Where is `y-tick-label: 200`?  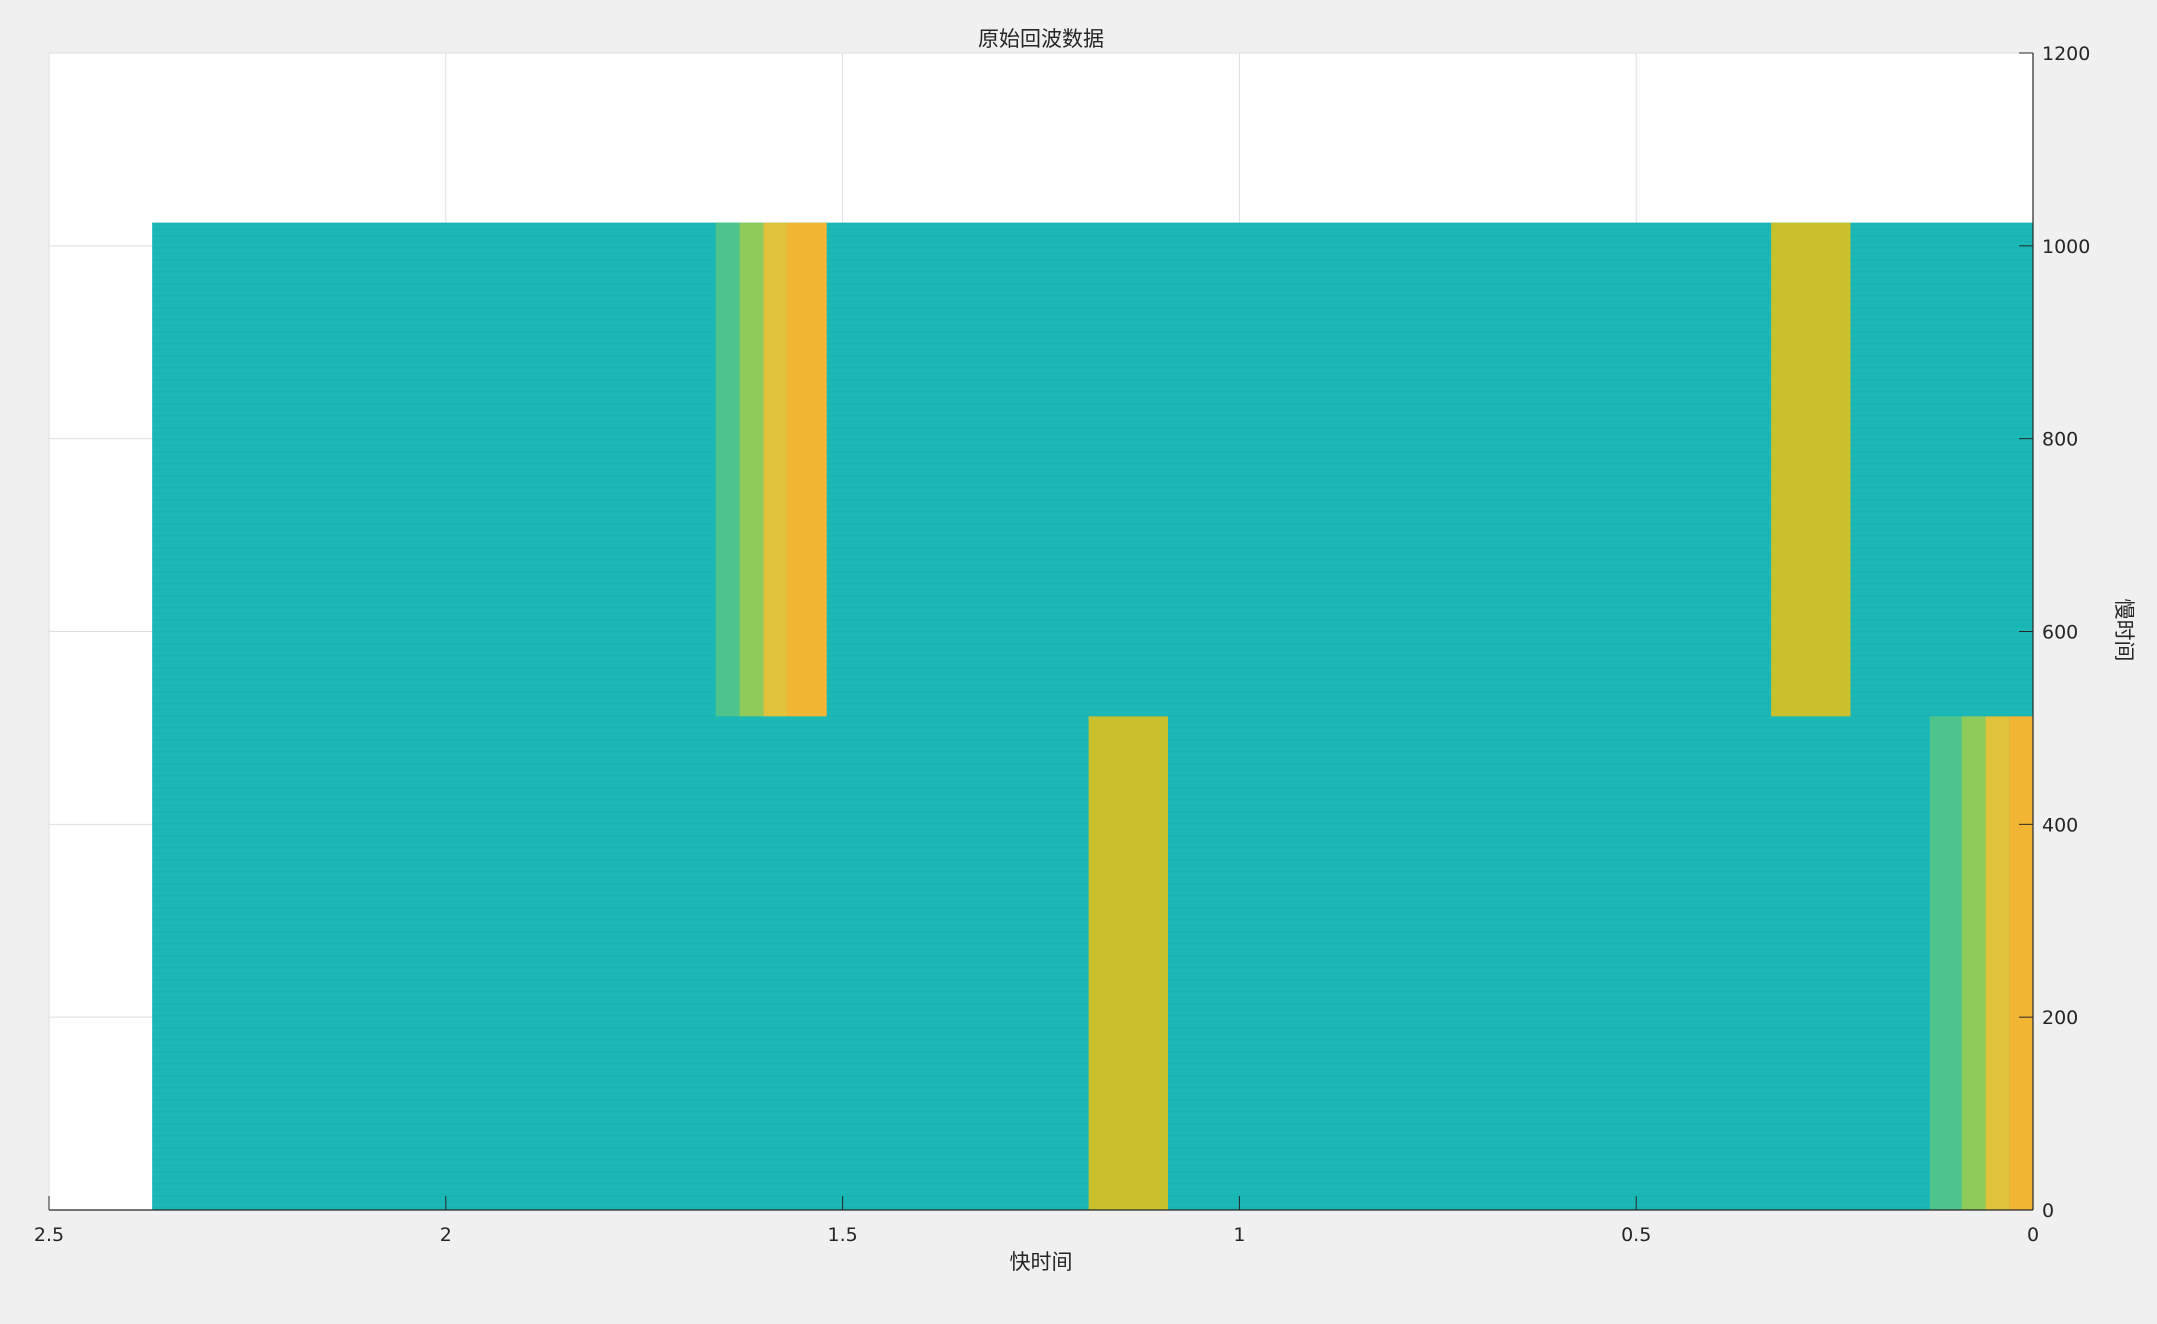
y-tick-label: 200 is located at coordinates (2060, 1018).